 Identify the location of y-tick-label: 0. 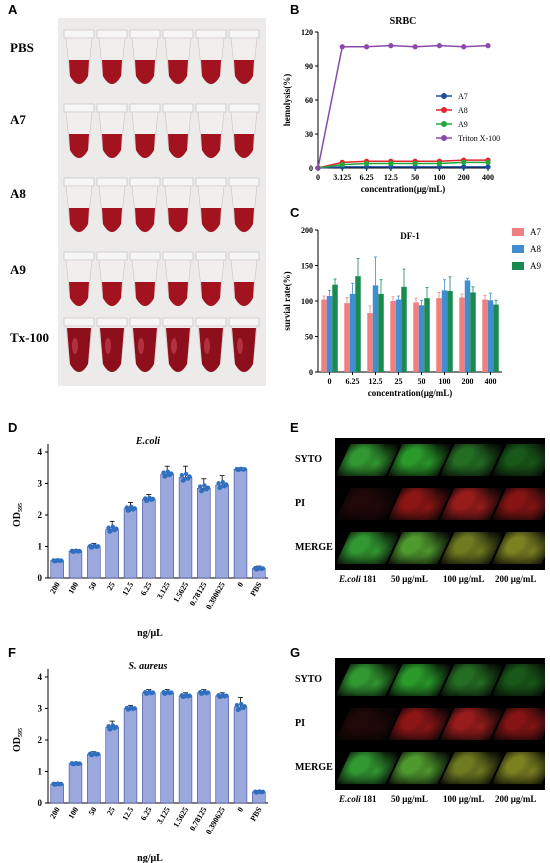
(40, 578).